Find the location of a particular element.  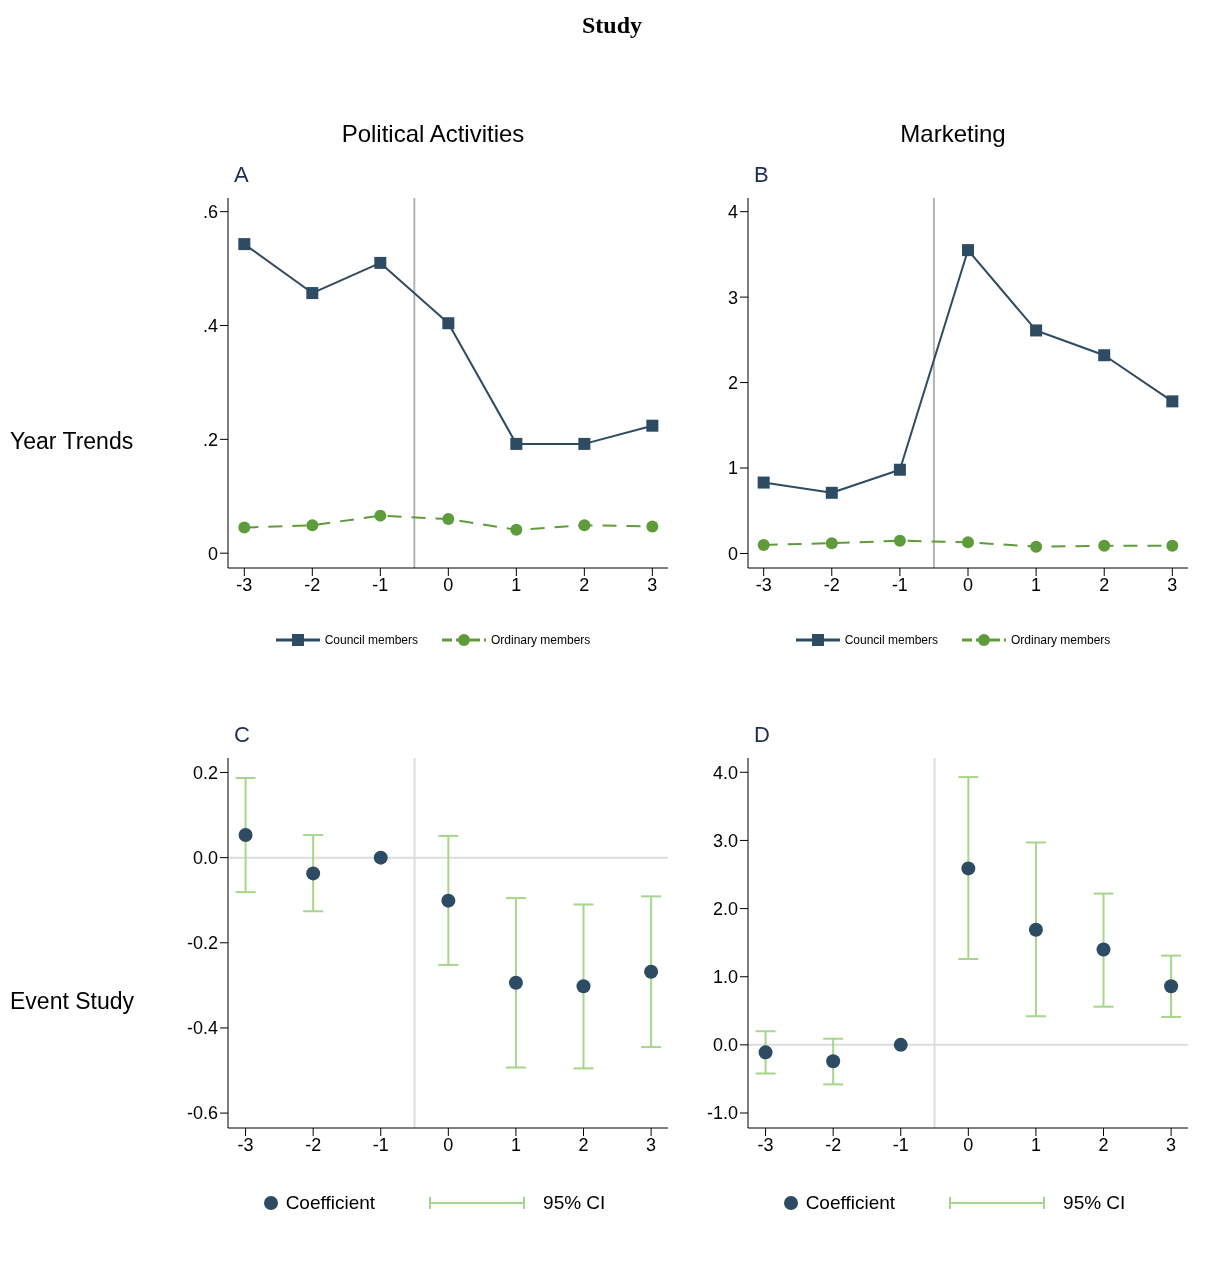

text: Marketing is located at coordinates (953, 134).